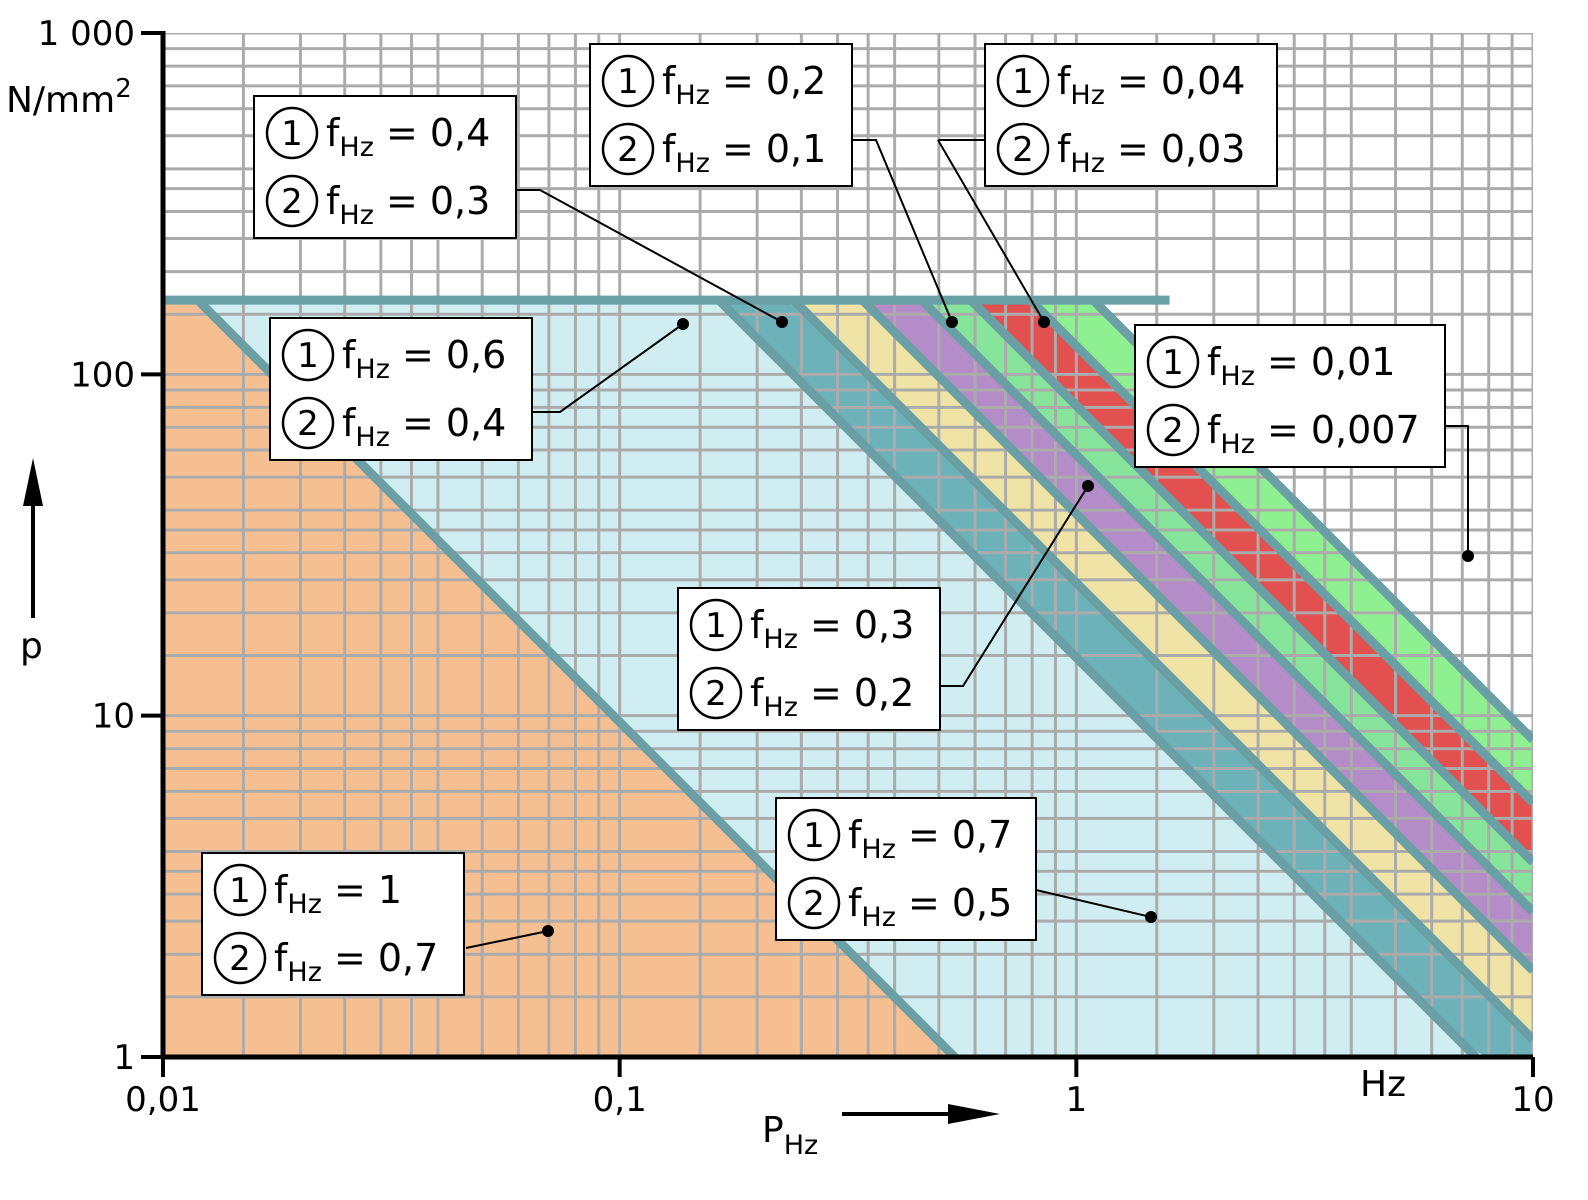  Describe the element at coordinates (1532, 1100) in the screenshot. I see `x-tick-label: 10` at that location.